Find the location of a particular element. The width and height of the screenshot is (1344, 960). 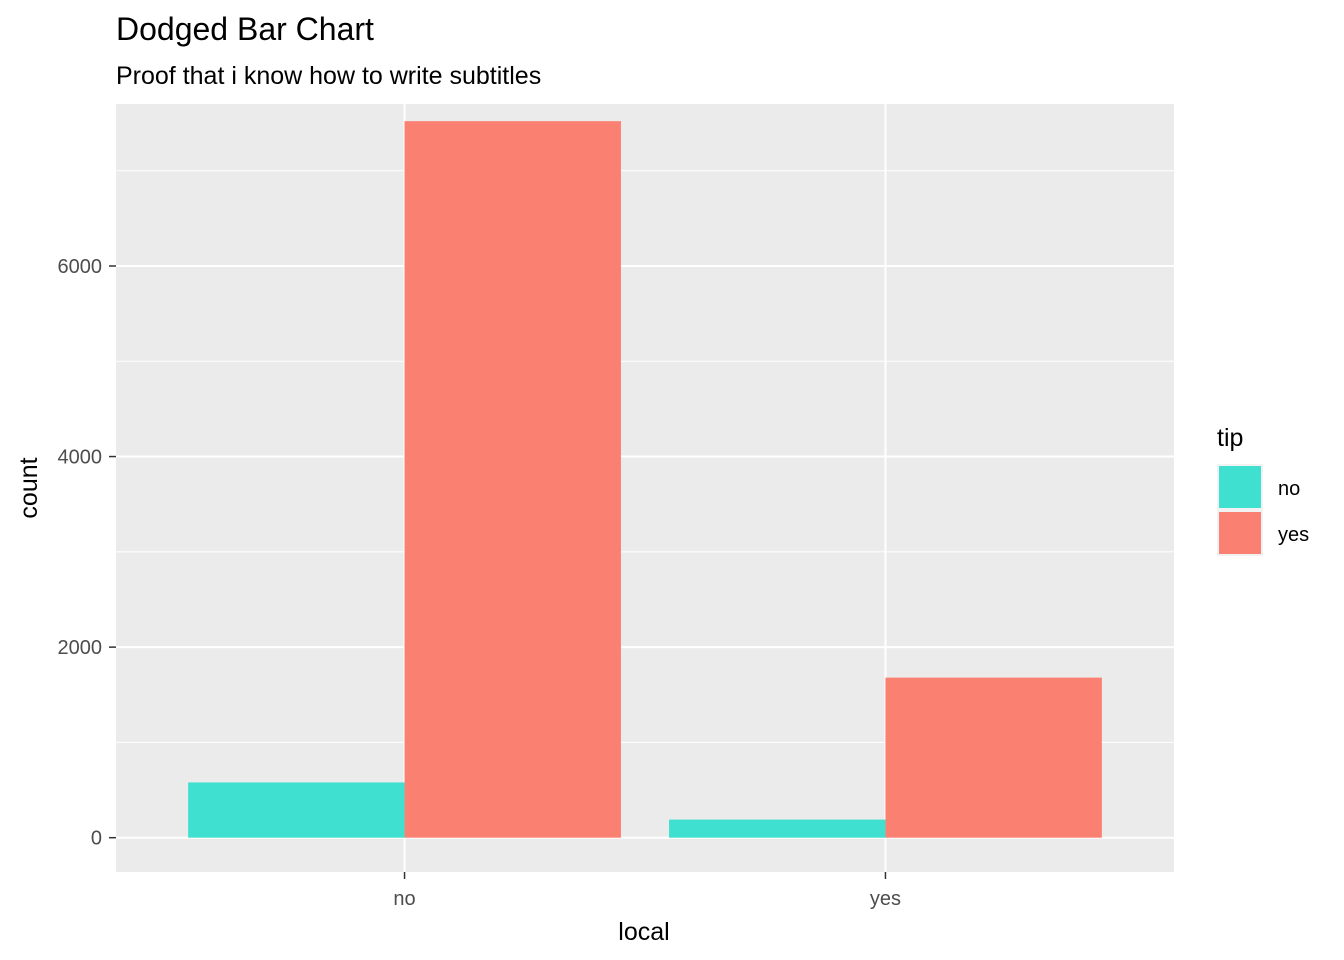

chart-title: Dodged Bar Chart is located at coordinates (245, 29).